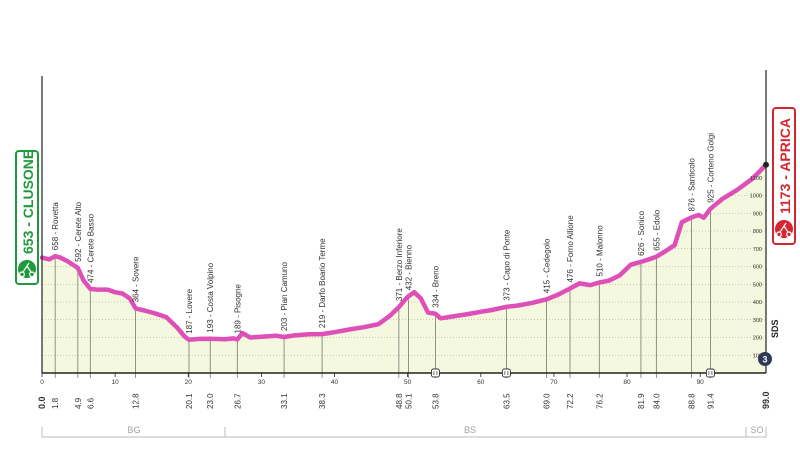 The height and width of the screenshot is (462, 800). I want to click on km-label: 12.8, so click(136, 401).